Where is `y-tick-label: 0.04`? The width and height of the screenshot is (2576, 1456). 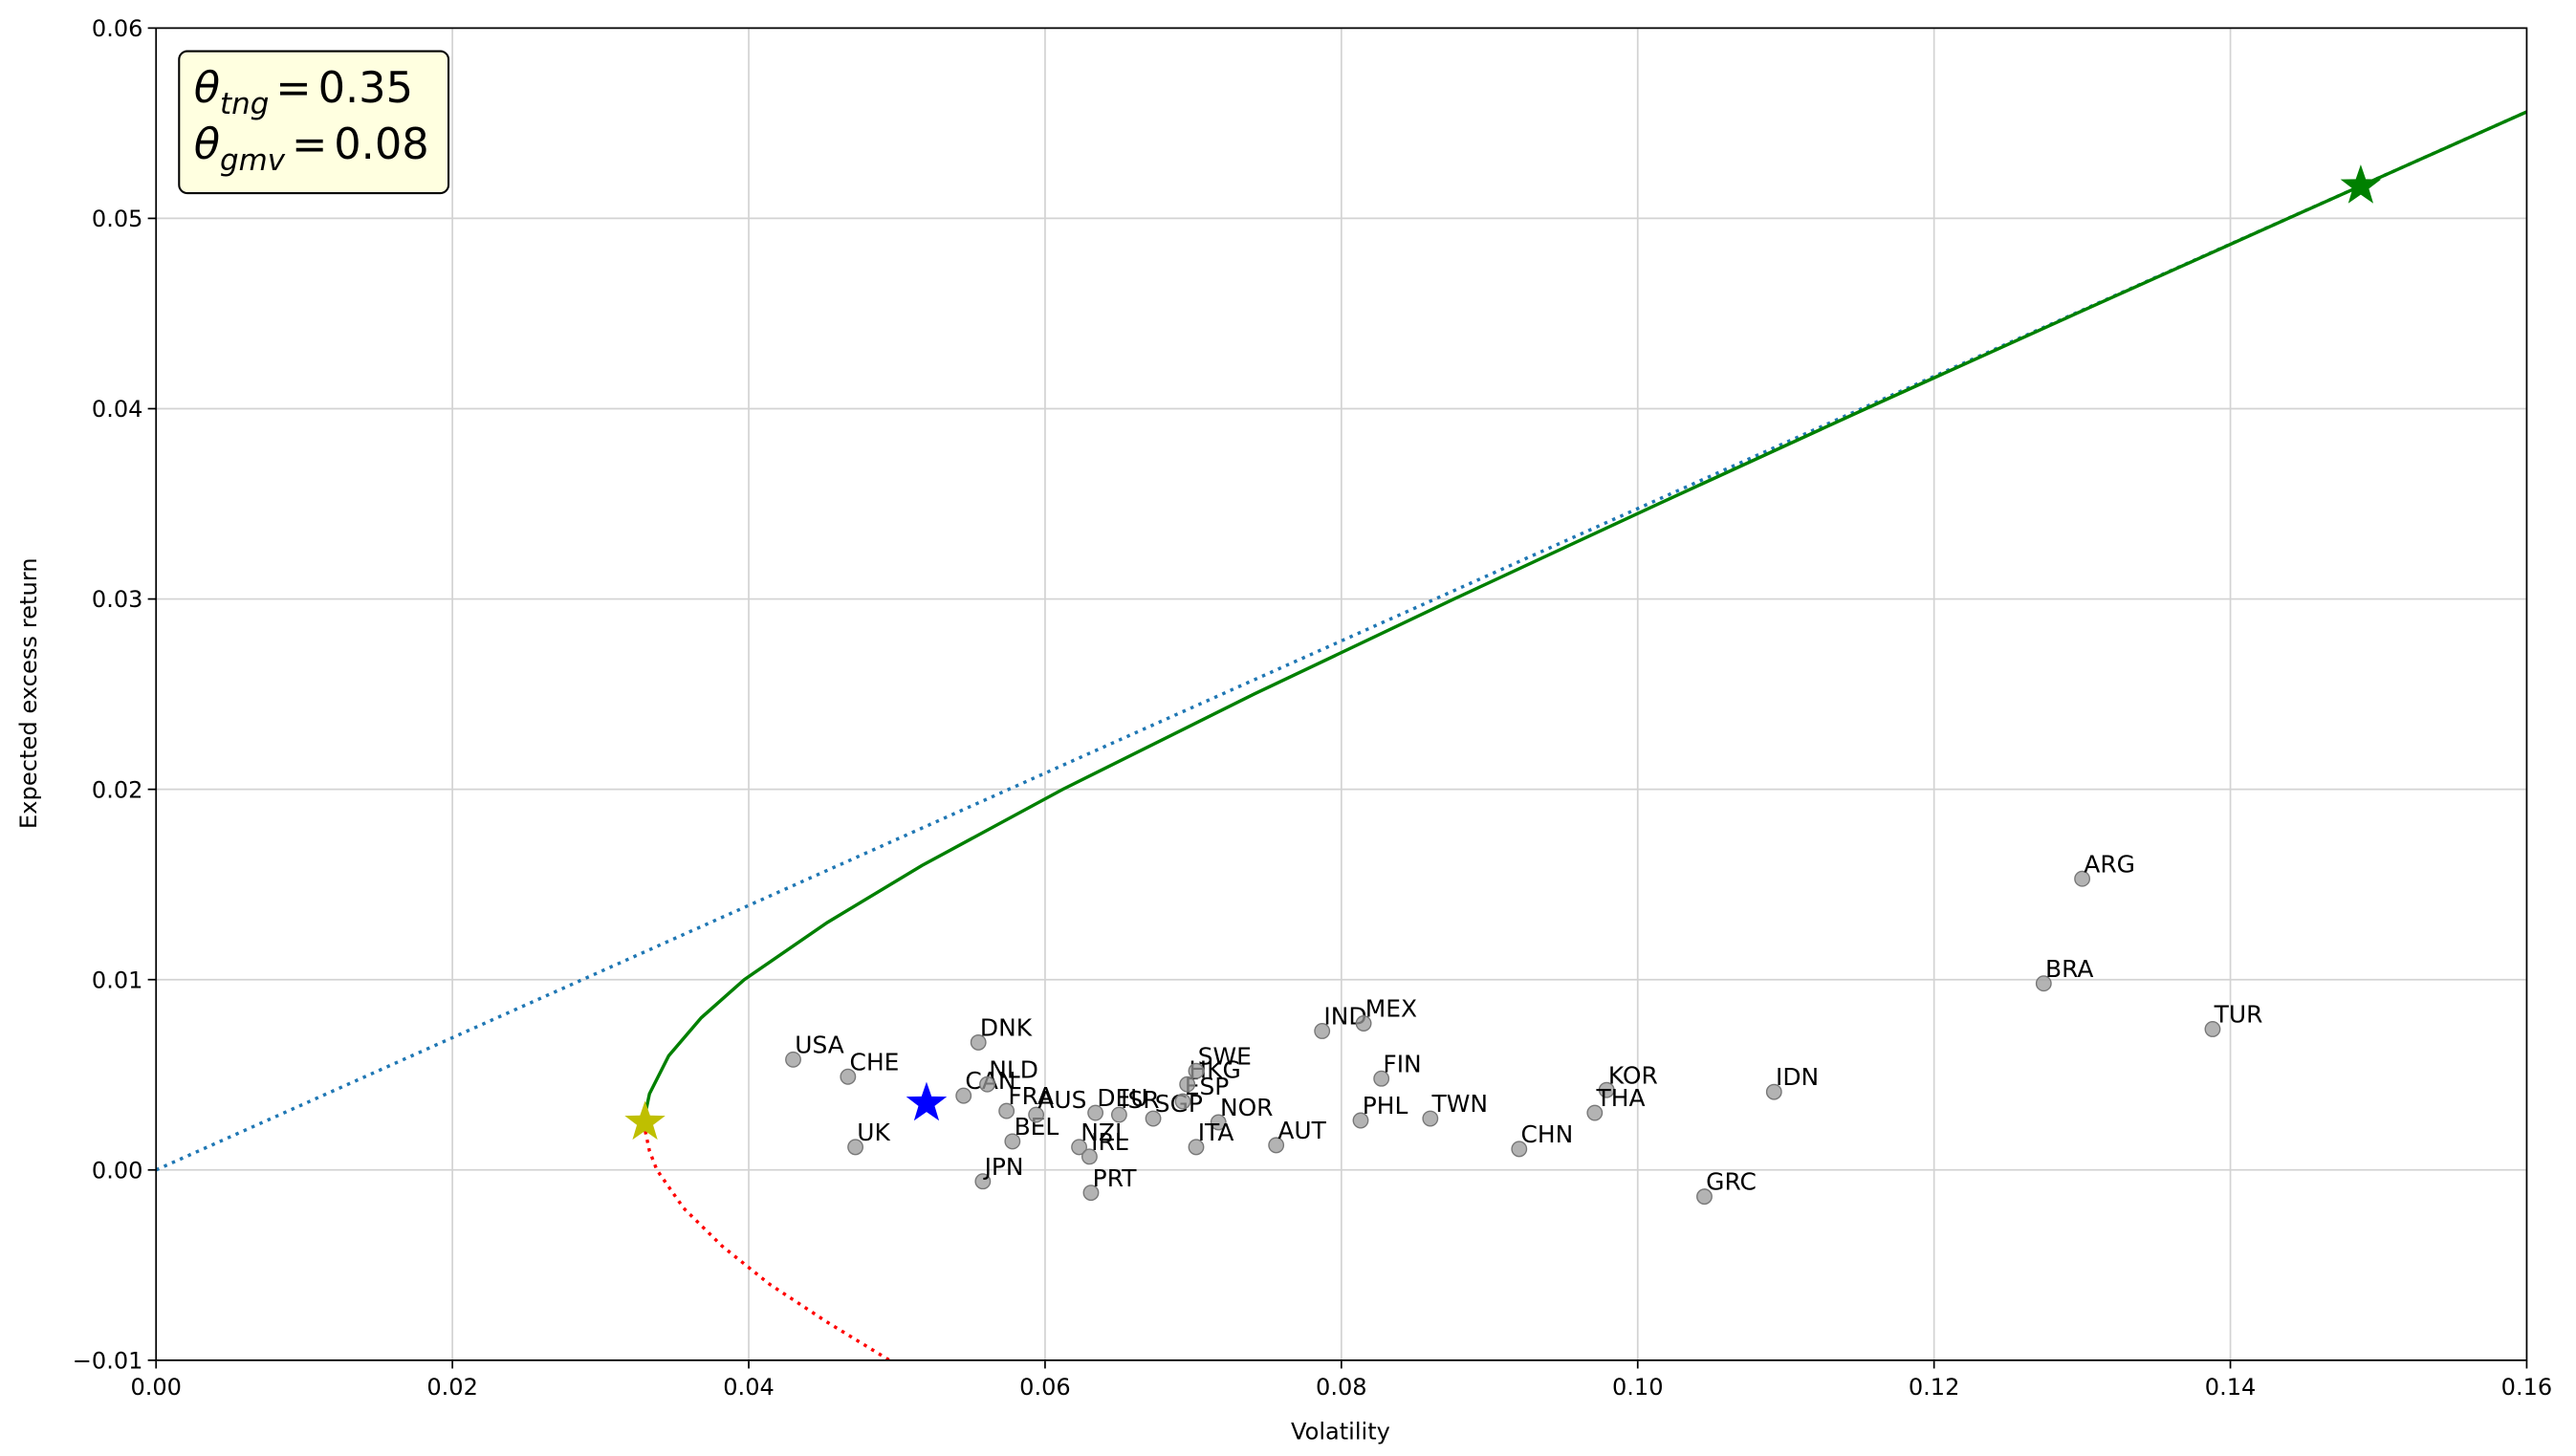 y-tick-label: 0.04 is located at coordinates (117, 409).